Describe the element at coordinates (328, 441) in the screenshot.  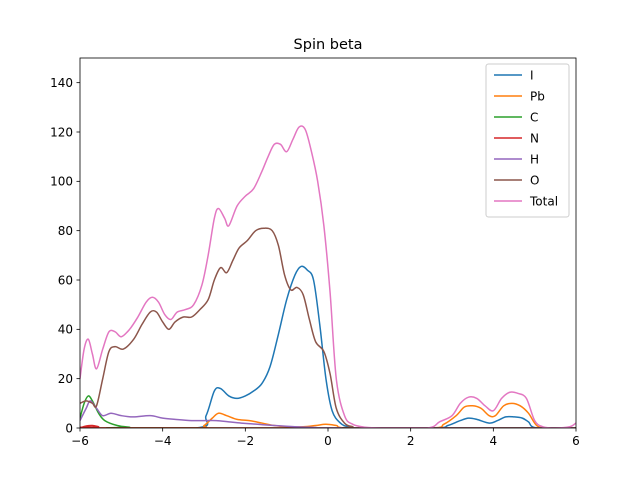
I see `x-tick-label: 0` at that location.